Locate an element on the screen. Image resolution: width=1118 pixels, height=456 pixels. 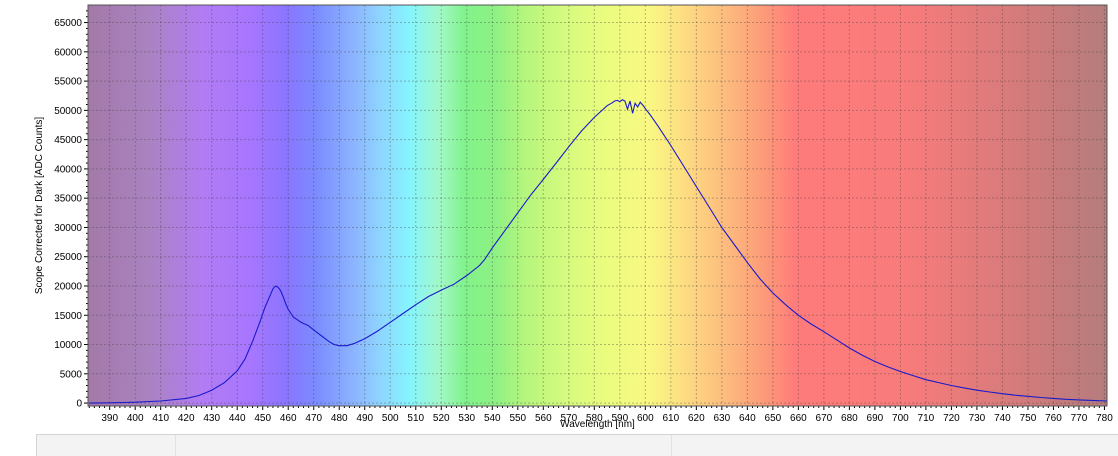
x-tick-label: 750 is located at coordinates (1028, 418).